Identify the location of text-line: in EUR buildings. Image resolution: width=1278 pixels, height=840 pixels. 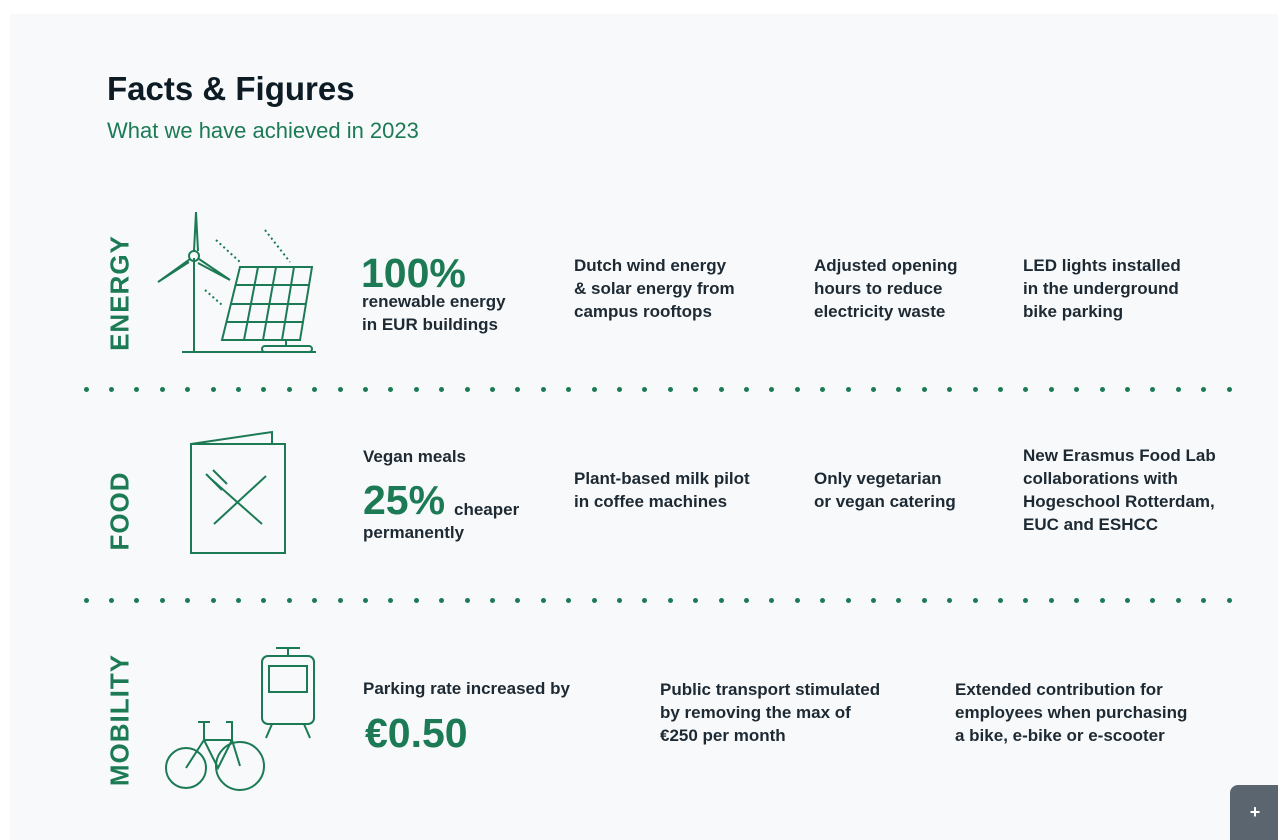
(430, 324).